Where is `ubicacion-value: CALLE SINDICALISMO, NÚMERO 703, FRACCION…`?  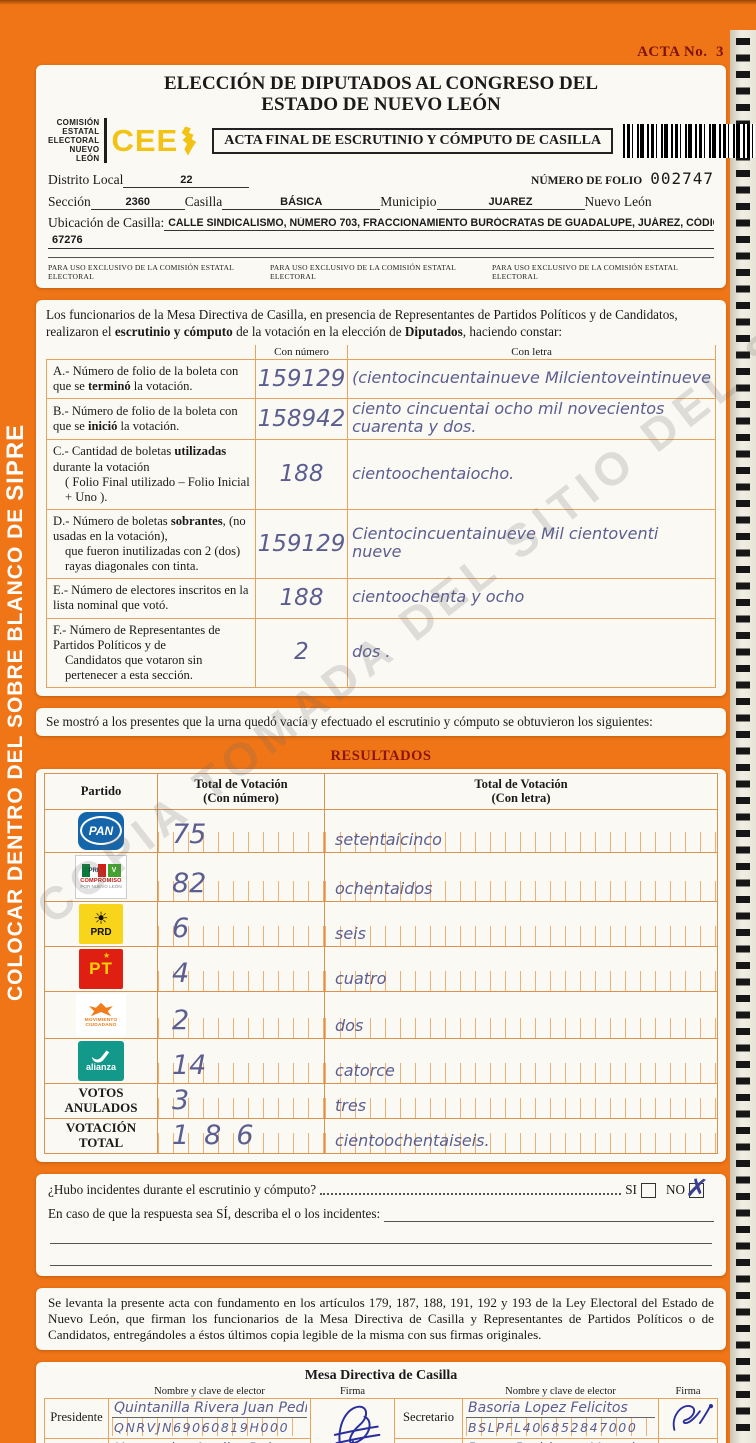 ubicacion-value: CALLE SINDICALISMO, NÚMERO 703, FRACCION… is located at coordinates (439, 224).